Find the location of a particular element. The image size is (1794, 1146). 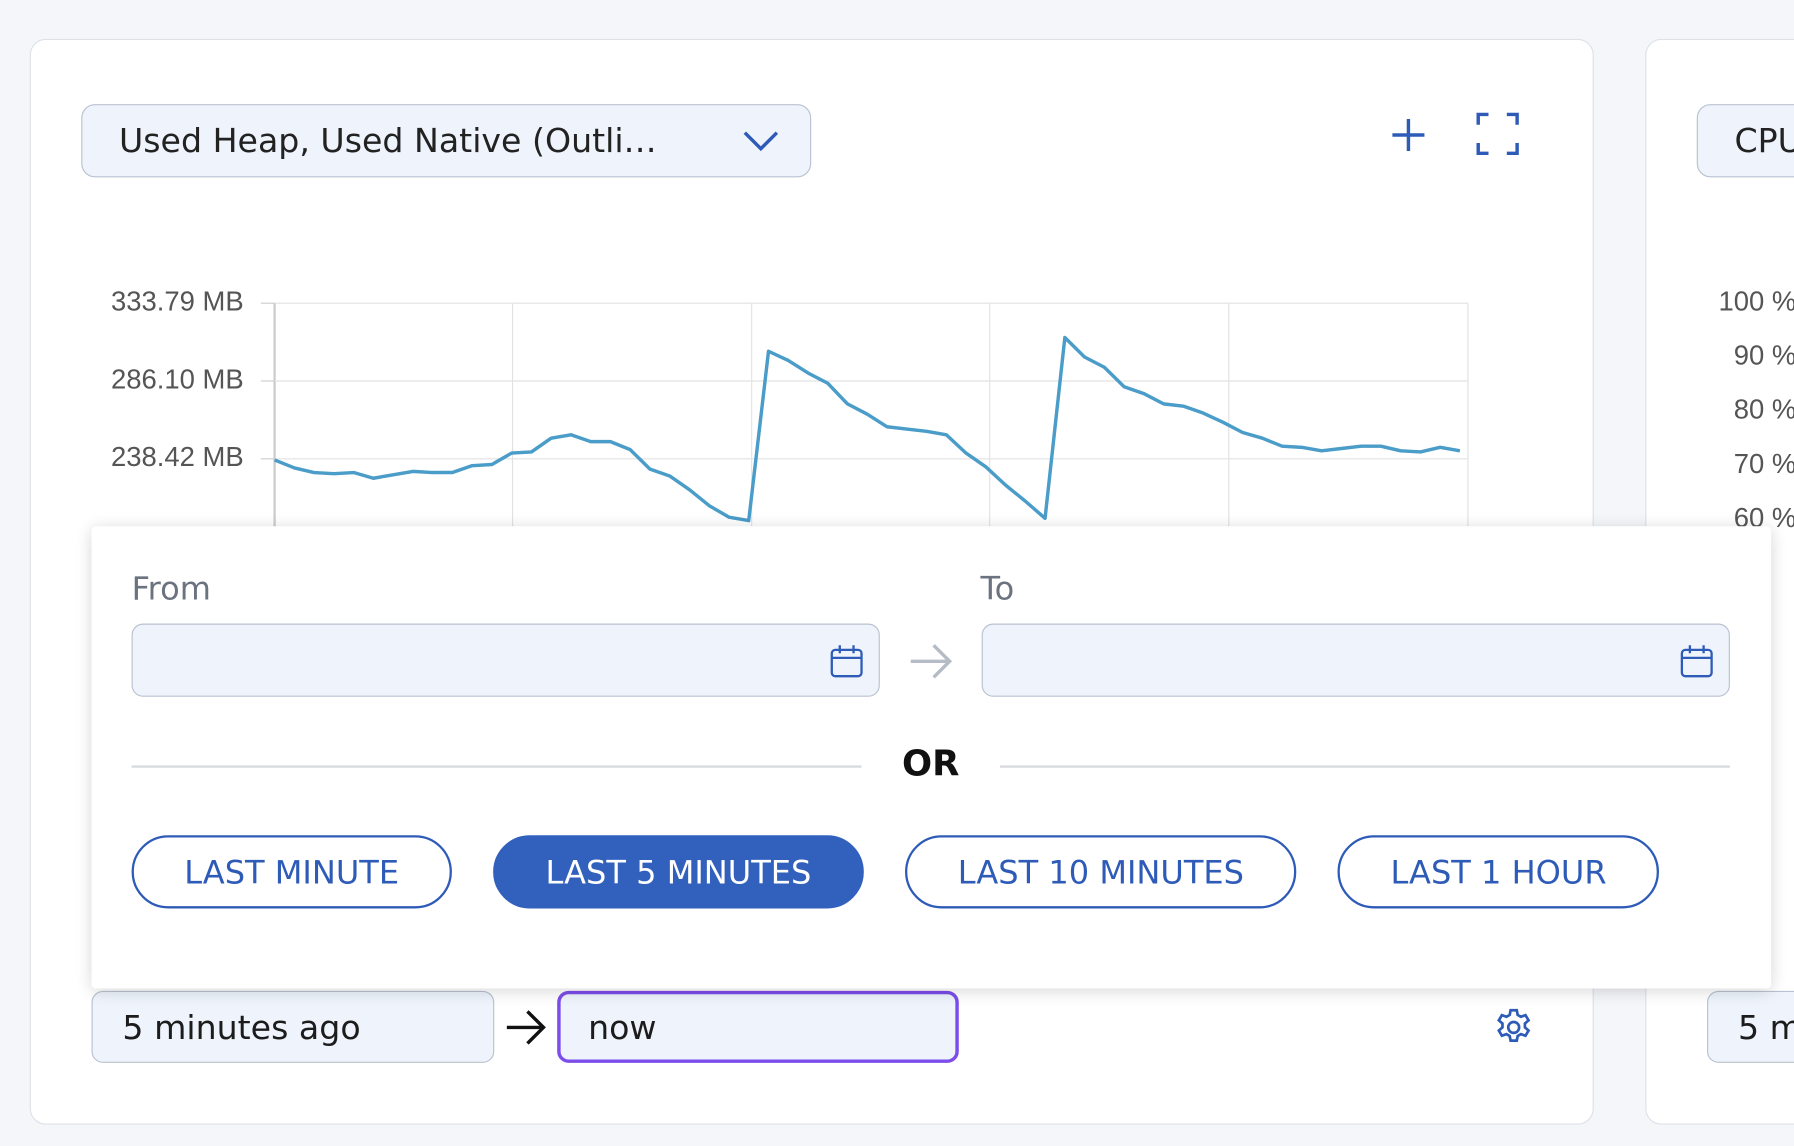

side-range-from-input: 5 m is located at coordinates (1750, 1026).